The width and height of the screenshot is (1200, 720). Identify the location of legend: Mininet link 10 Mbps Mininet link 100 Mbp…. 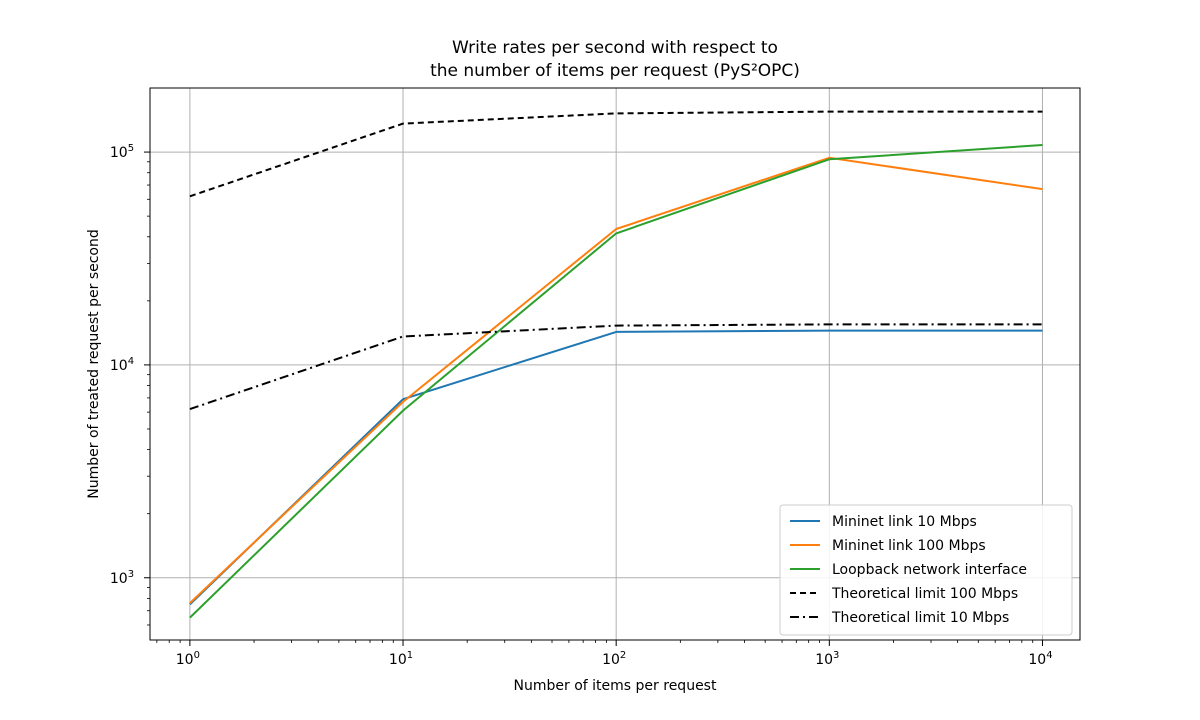
(926, 570).